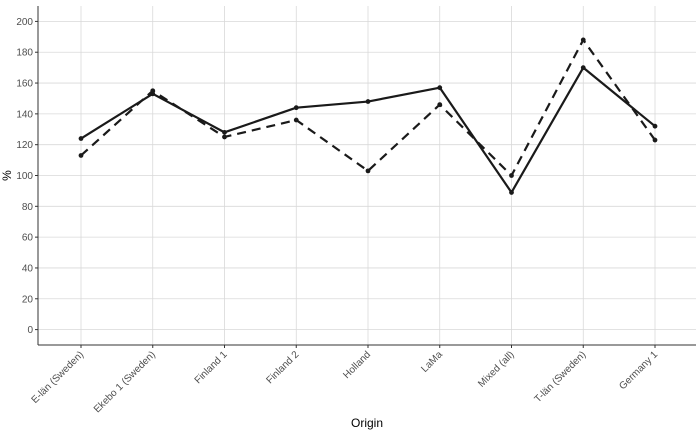 The width and height of the screenshot is (700, 432). I want to click on x-tick-label: Mixed (all), so click(496, 369).